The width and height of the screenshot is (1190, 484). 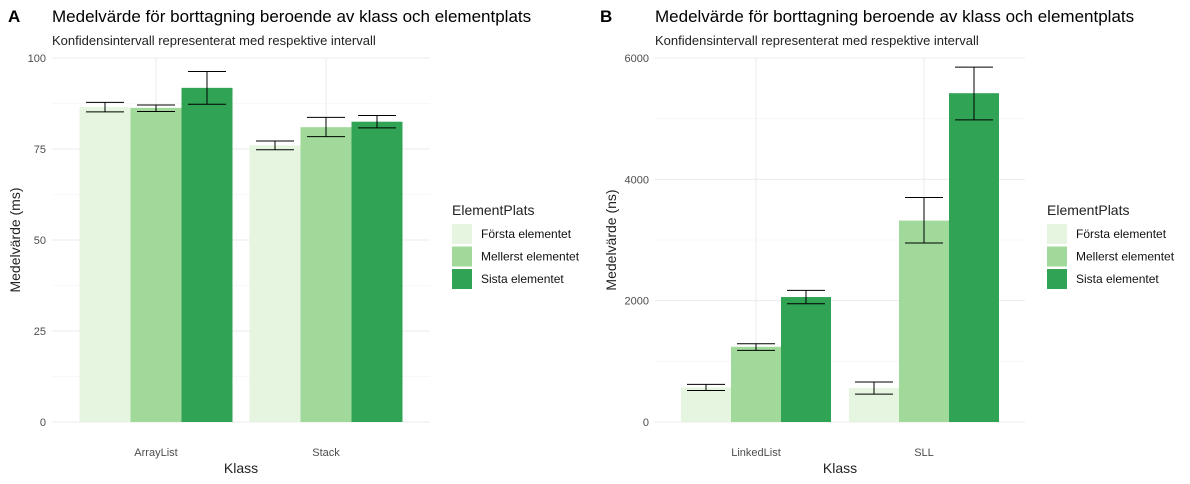 I want to click on y-axis-label: Medelvärde (ms), so click(x=15, y=239).